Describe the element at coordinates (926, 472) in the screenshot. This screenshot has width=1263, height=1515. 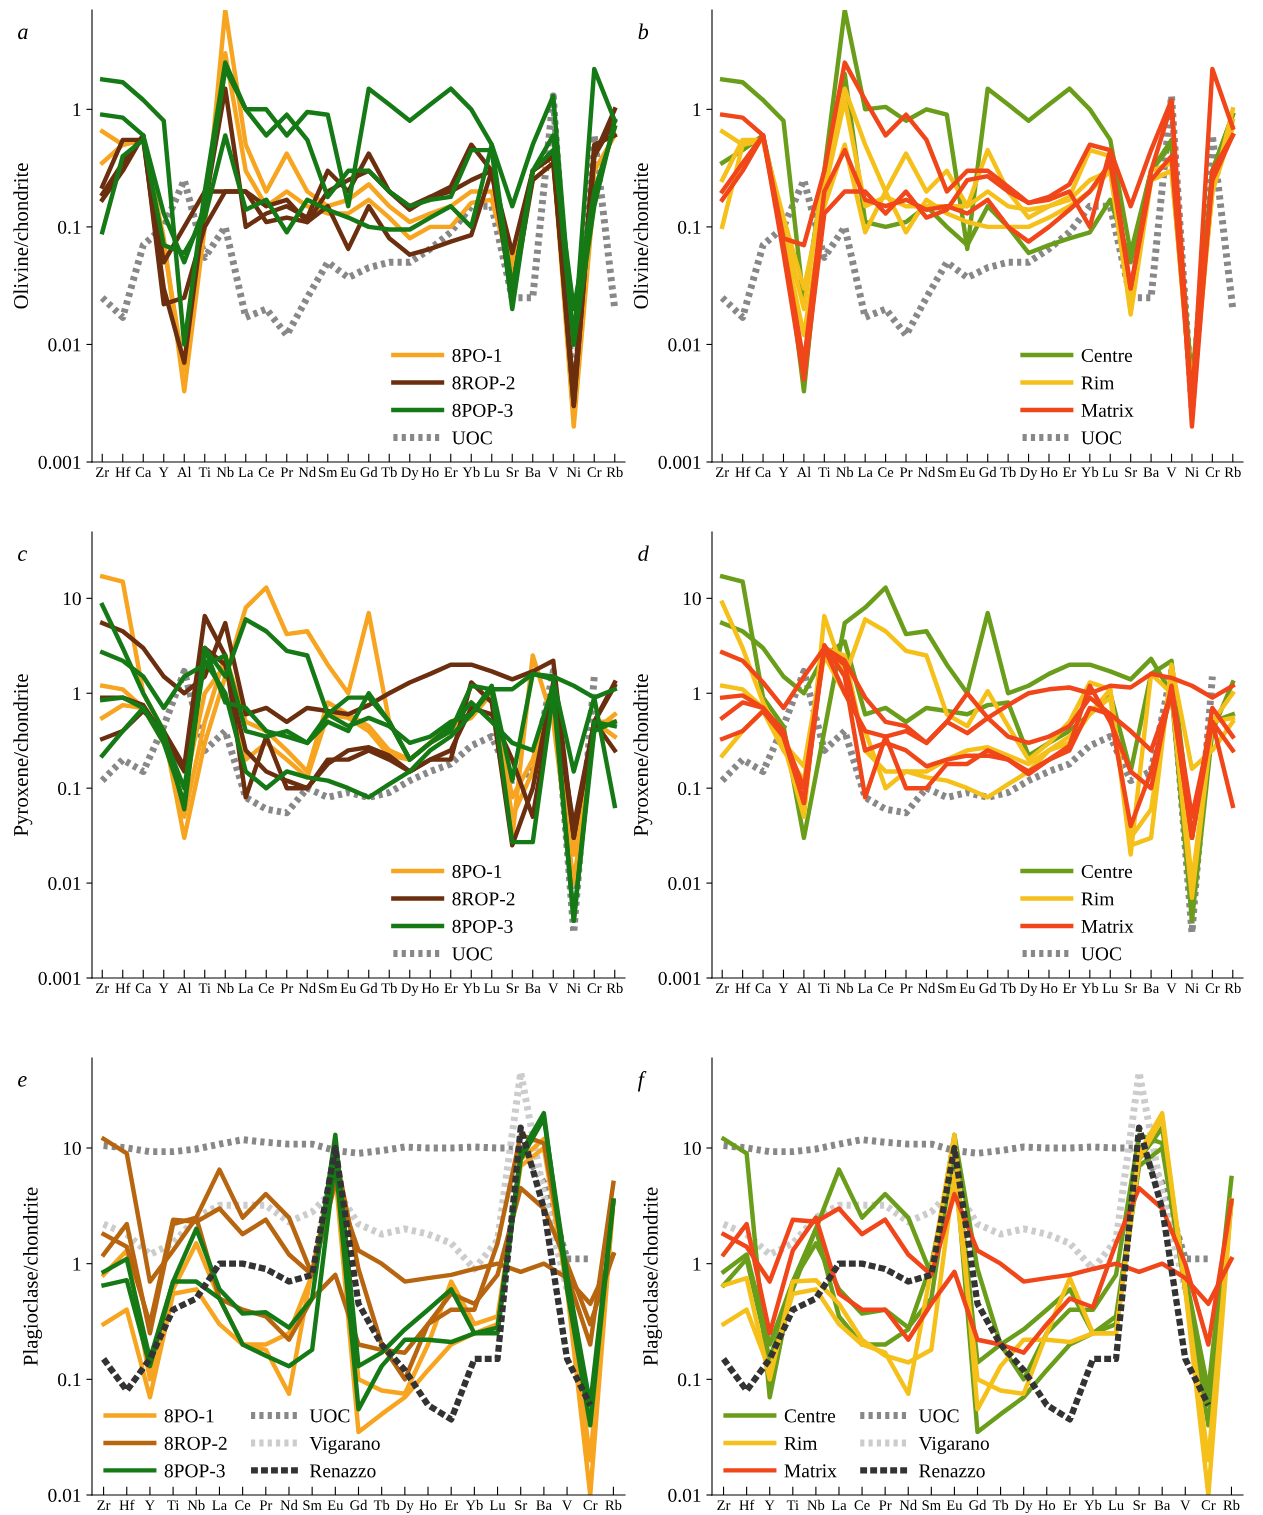
I see `x-tick-label: Nd` at that location.